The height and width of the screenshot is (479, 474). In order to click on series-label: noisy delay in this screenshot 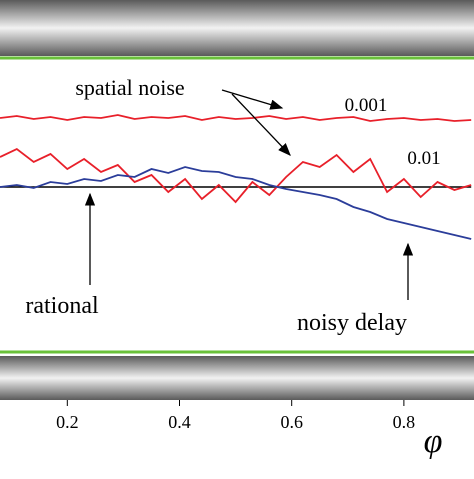, I will do `click(352, 323)`.